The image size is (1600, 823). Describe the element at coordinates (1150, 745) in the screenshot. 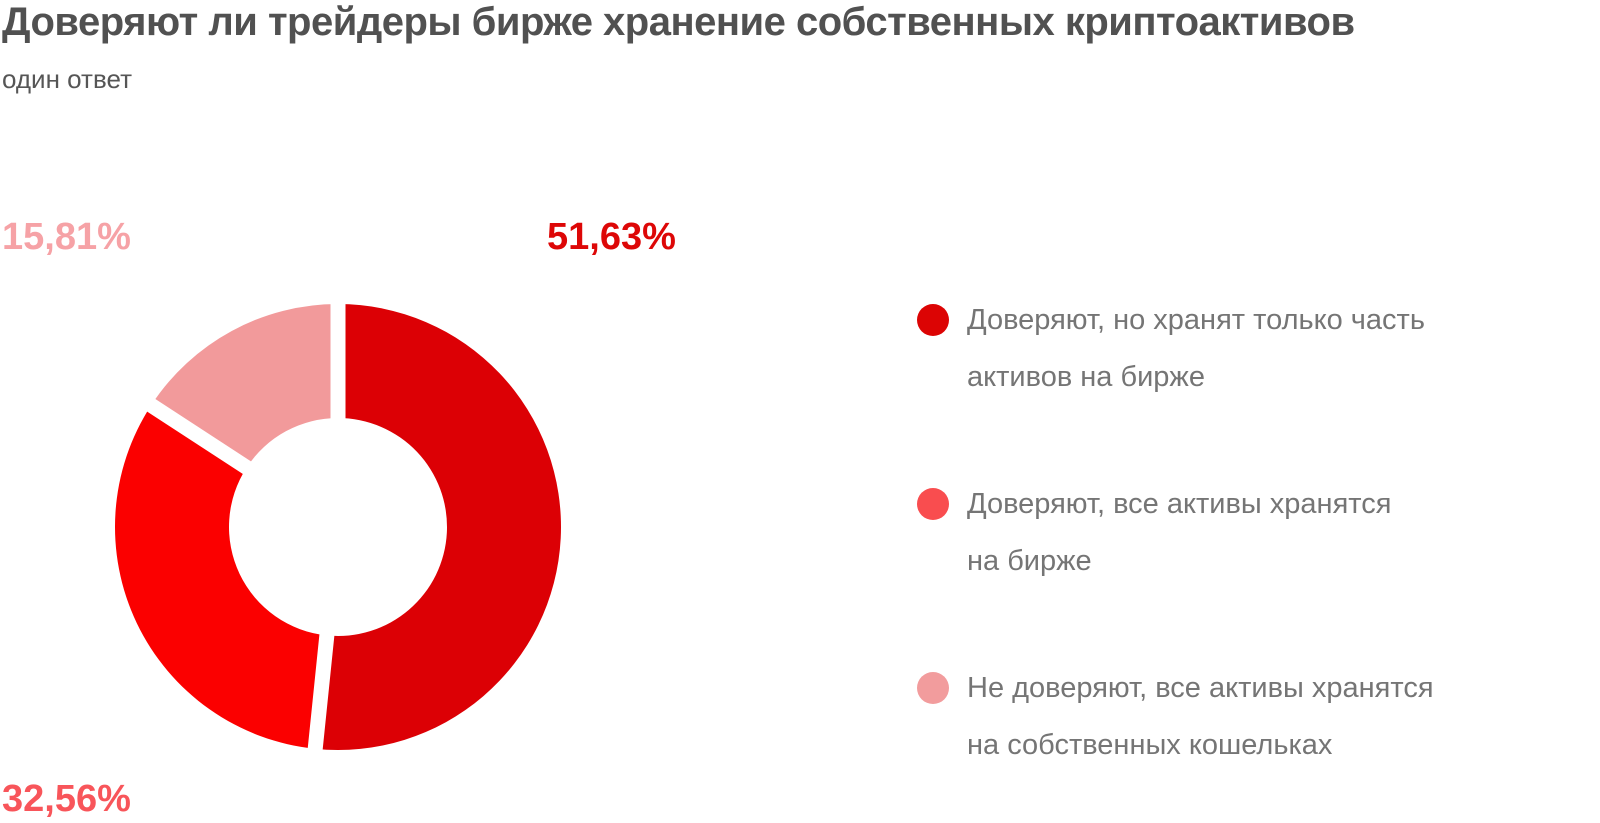

I see `legend-line: на собственных кошельках` at that location.